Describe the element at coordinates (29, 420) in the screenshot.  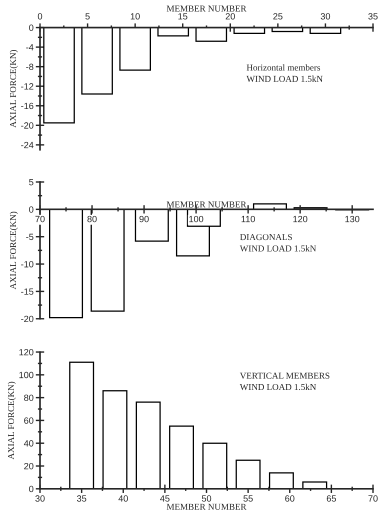
I see `y-tick-label: 60` at that location.